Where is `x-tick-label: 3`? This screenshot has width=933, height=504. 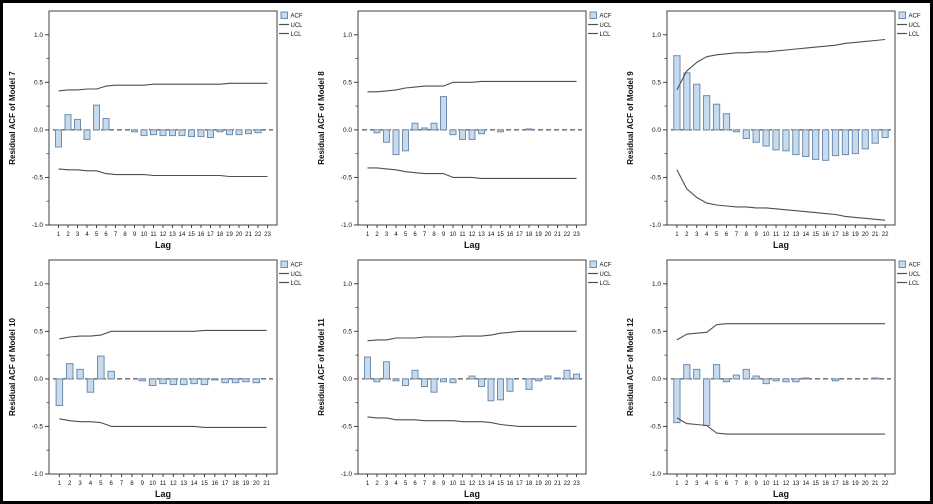 x-tick-label: 3 is located at coordinates (80, 484).